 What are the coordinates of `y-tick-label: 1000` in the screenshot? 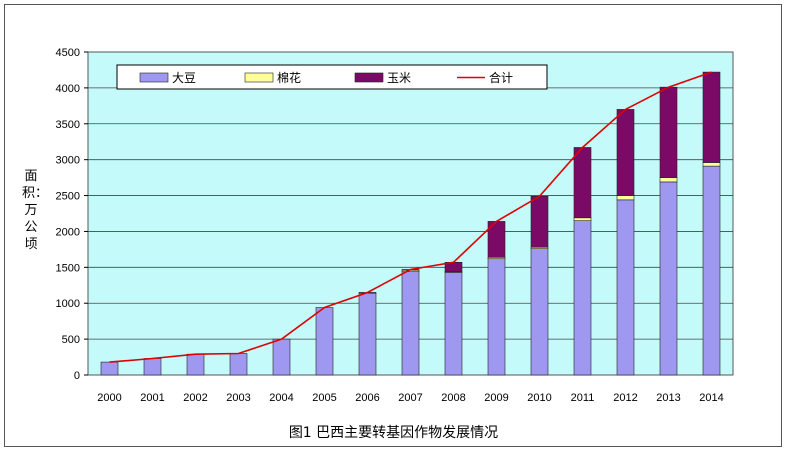 It's located at (68, 304).